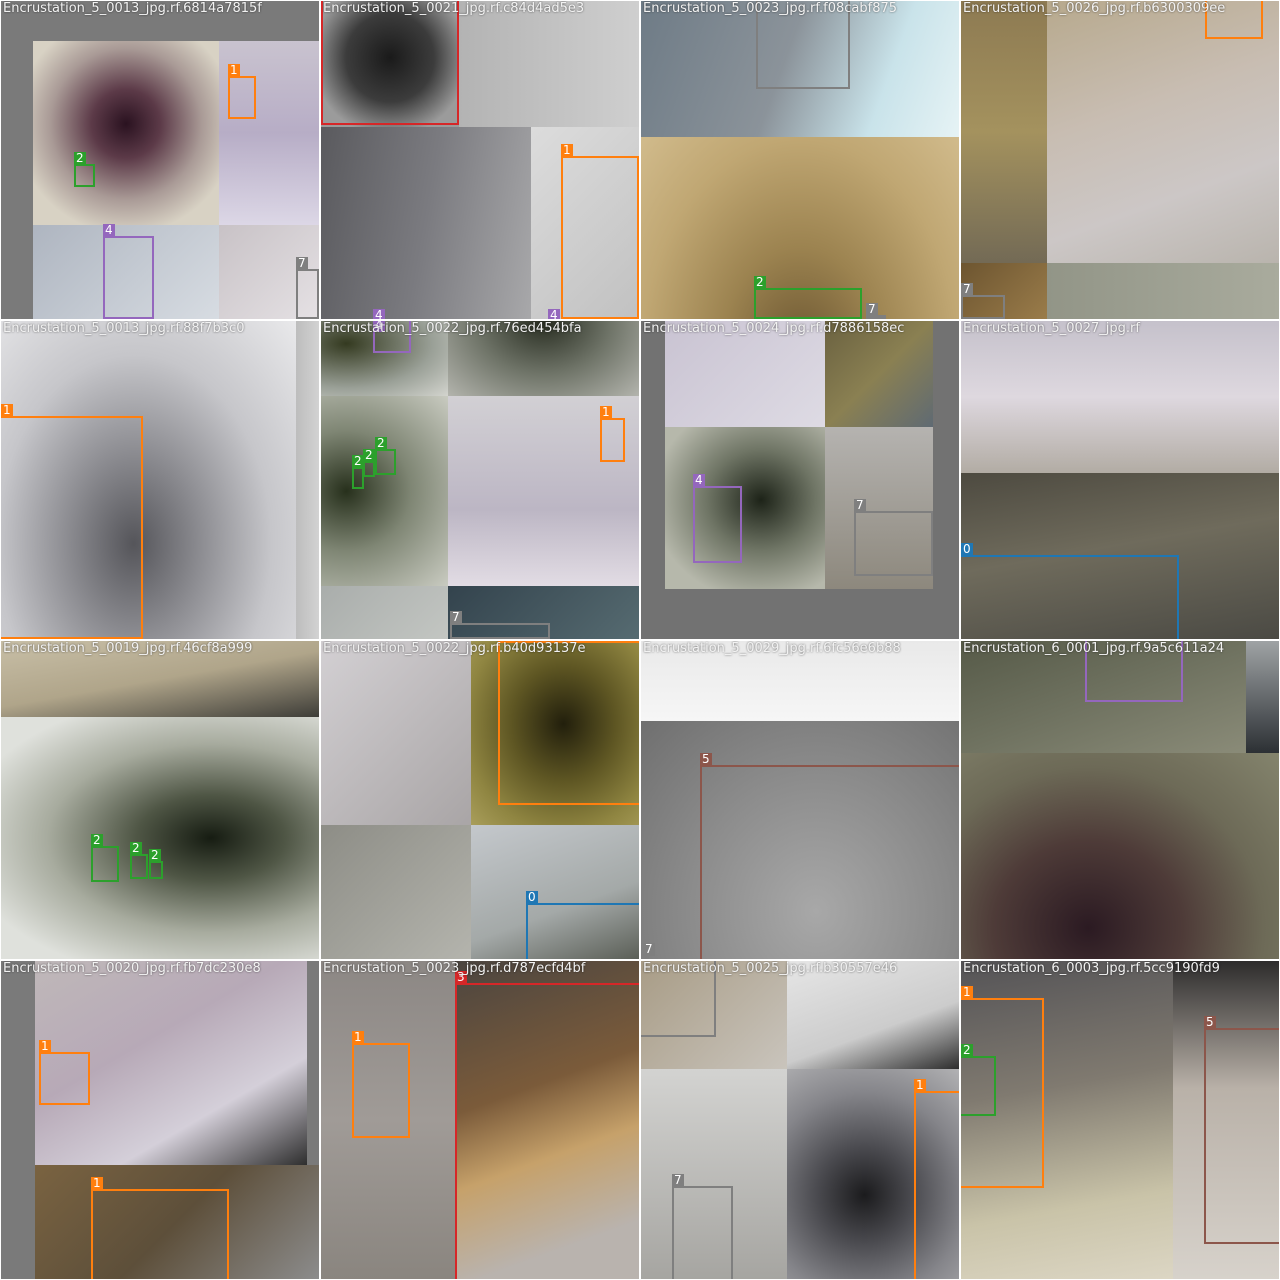 This screenshot has width=1280, height=1280. I want to click on image-tile: Encrustation_5_0013_jpg.rf.88f7b3c0 1, so click(160, 480).